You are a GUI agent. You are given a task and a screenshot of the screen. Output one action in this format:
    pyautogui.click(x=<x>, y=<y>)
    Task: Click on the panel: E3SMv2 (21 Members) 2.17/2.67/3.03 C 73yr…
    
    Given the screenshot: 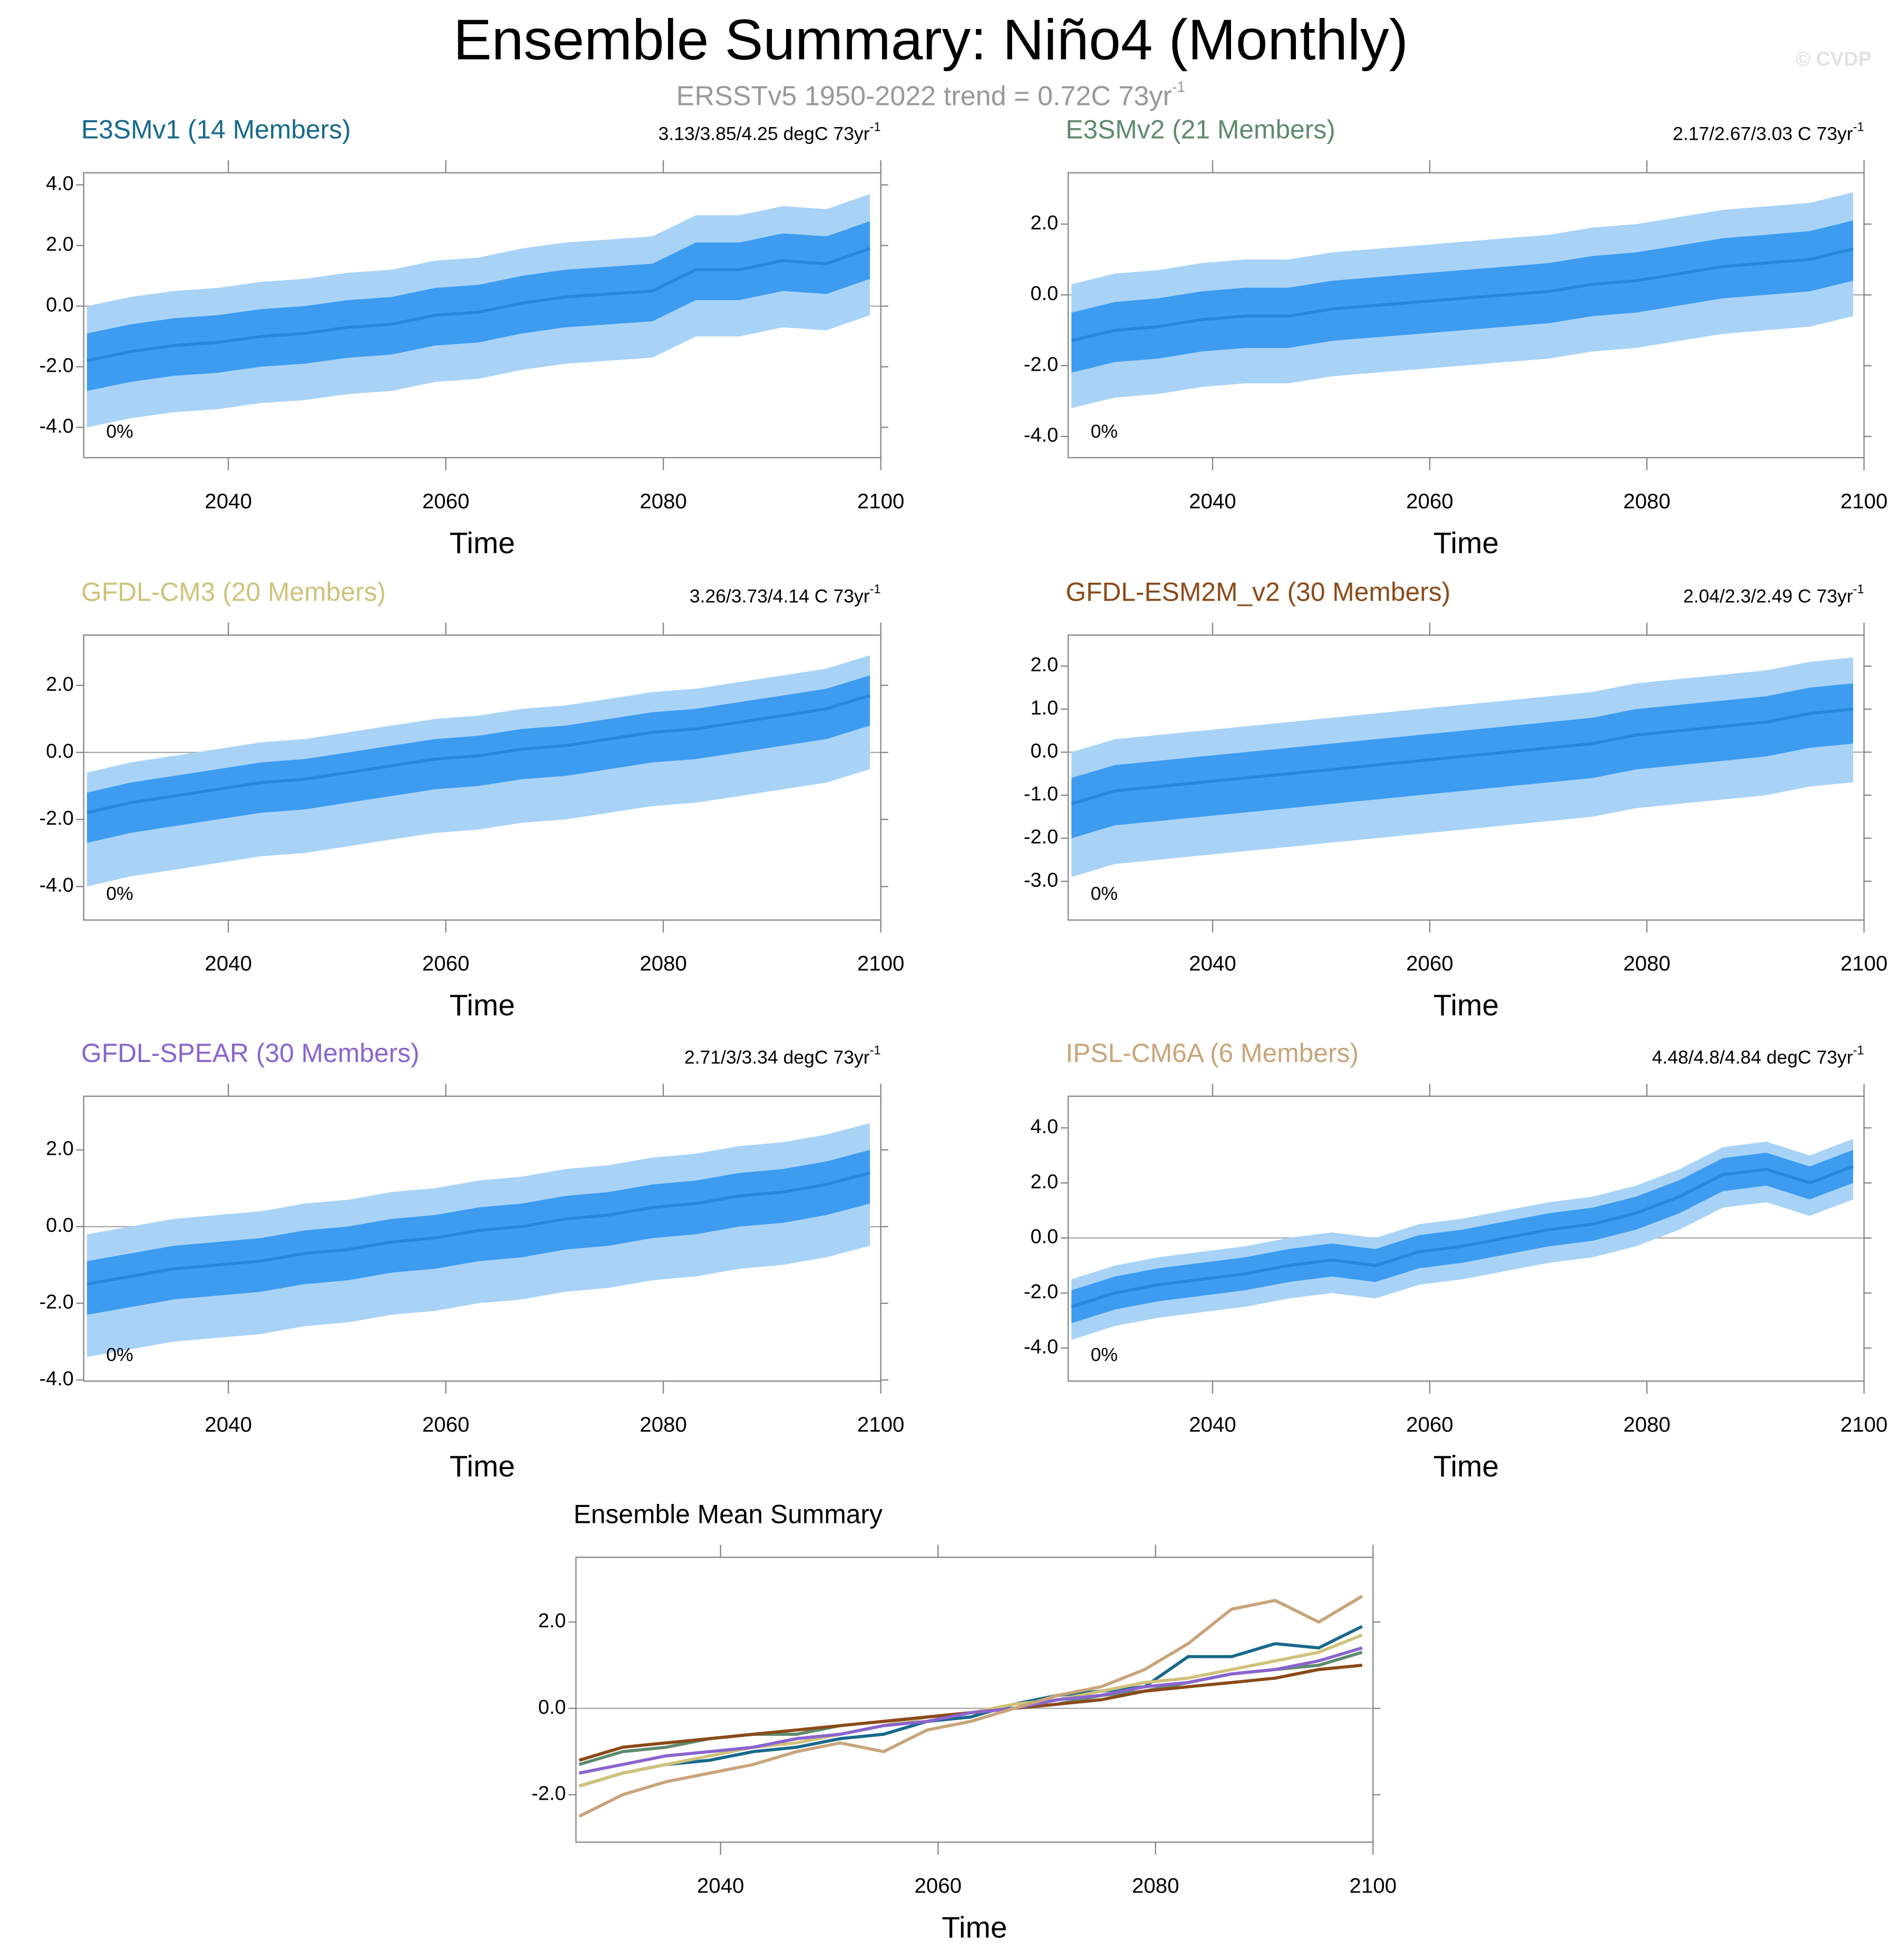 What is the action you would take?
    pyautogui.click(x=1456, y=337)
    